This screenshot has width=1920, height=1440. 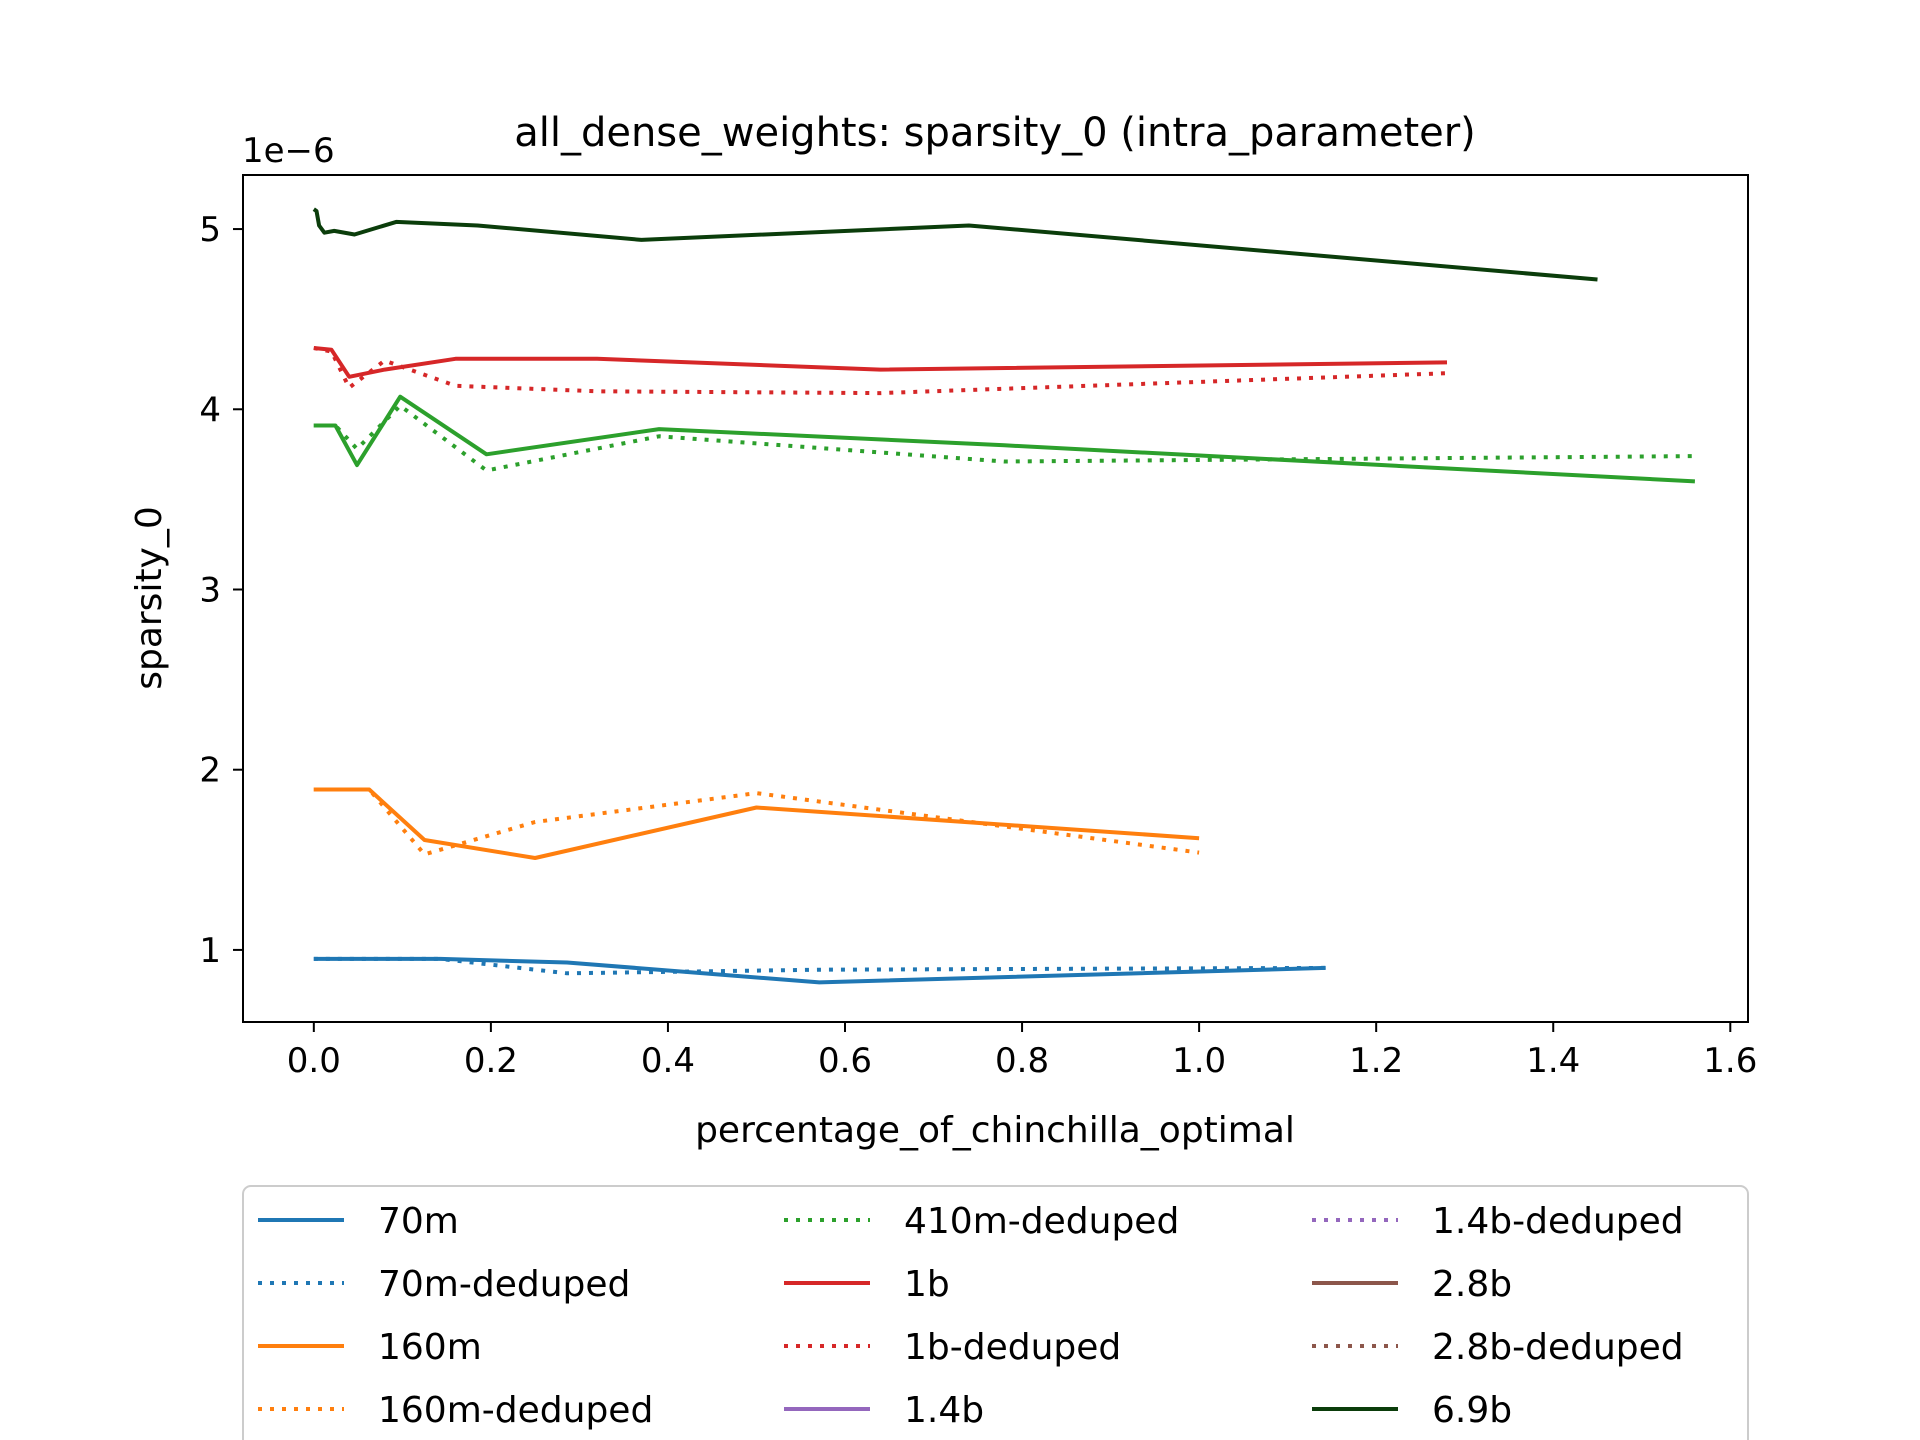 I want to click on legend-label: 160m, so click(x=430, y=1347).